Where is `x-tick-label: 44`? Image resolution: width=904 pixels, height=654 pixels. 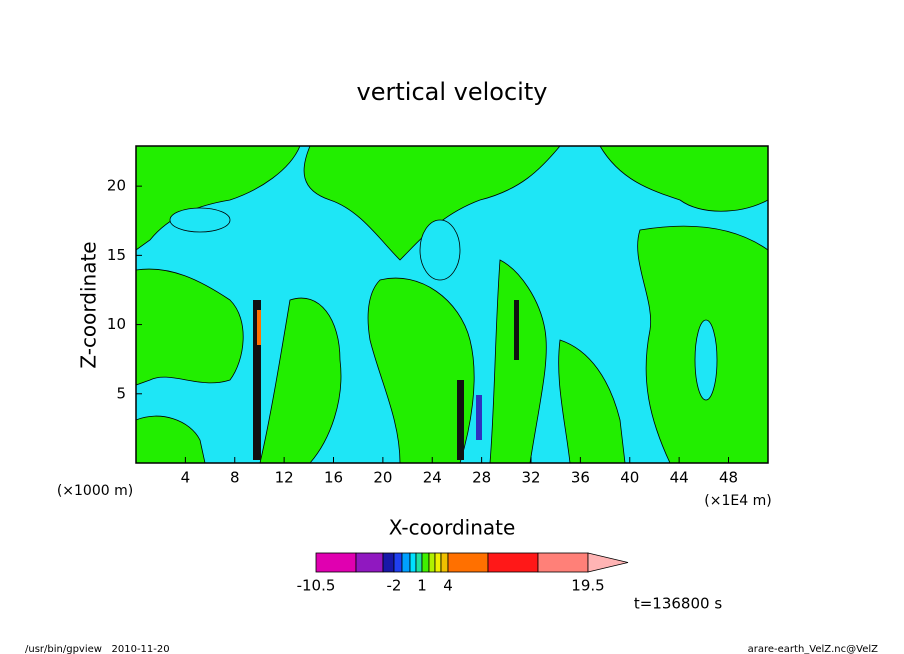
x-tick-label: 44 is located at coordinates (679, 478).